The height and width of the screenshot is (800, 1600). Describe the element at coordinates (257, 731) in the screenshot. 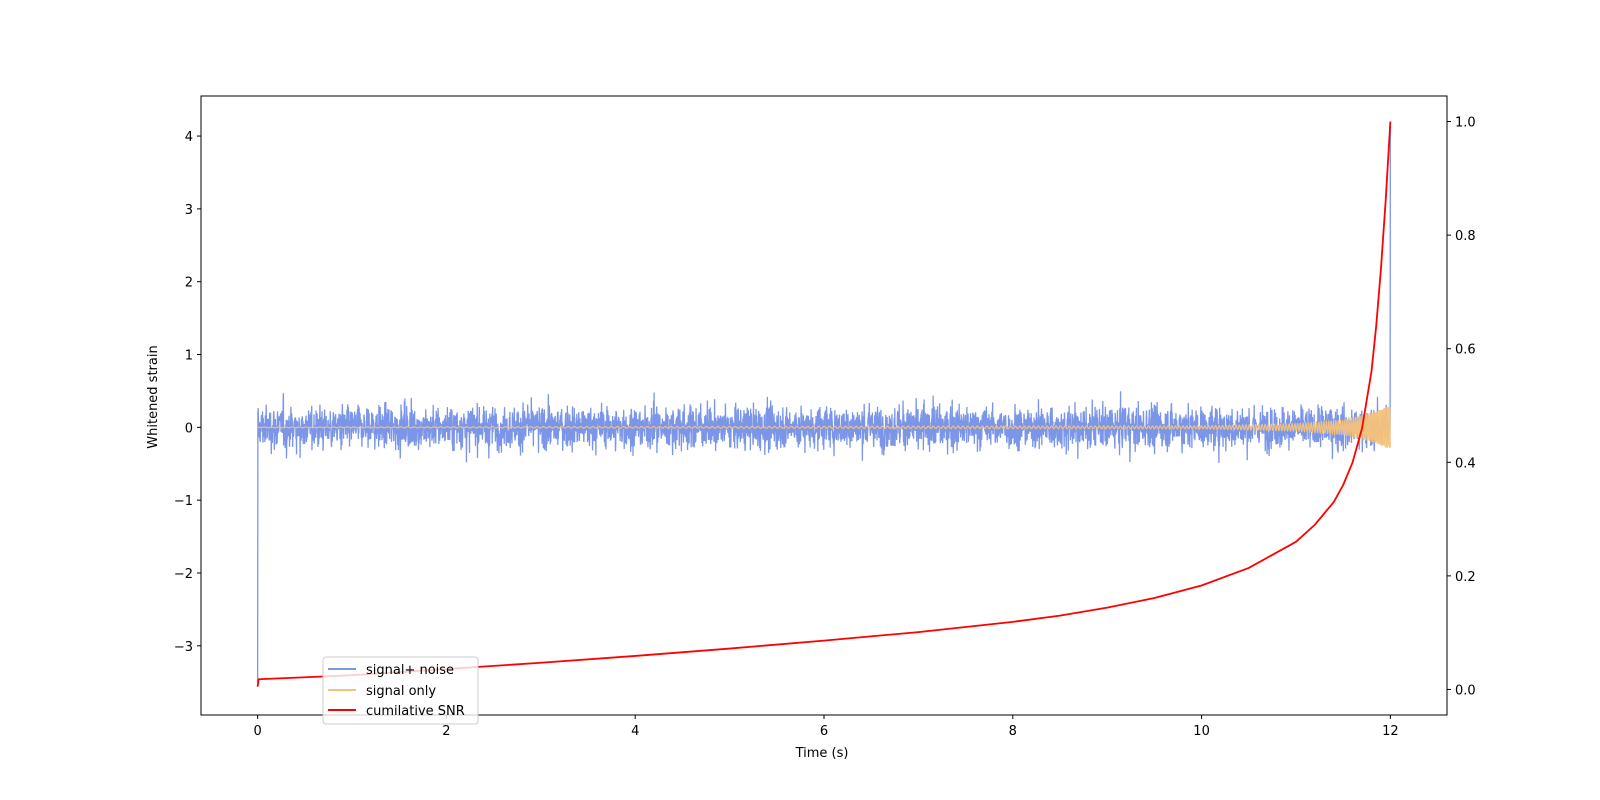

I see `x-tick-label: 0` at that location.